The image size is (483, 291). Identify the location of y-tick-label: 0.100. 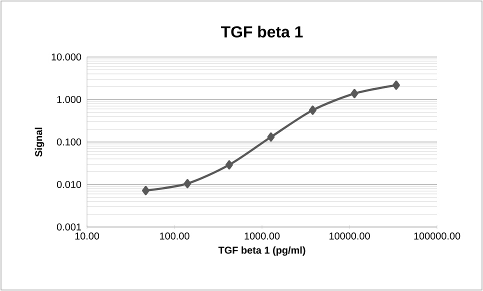
(69, 142).